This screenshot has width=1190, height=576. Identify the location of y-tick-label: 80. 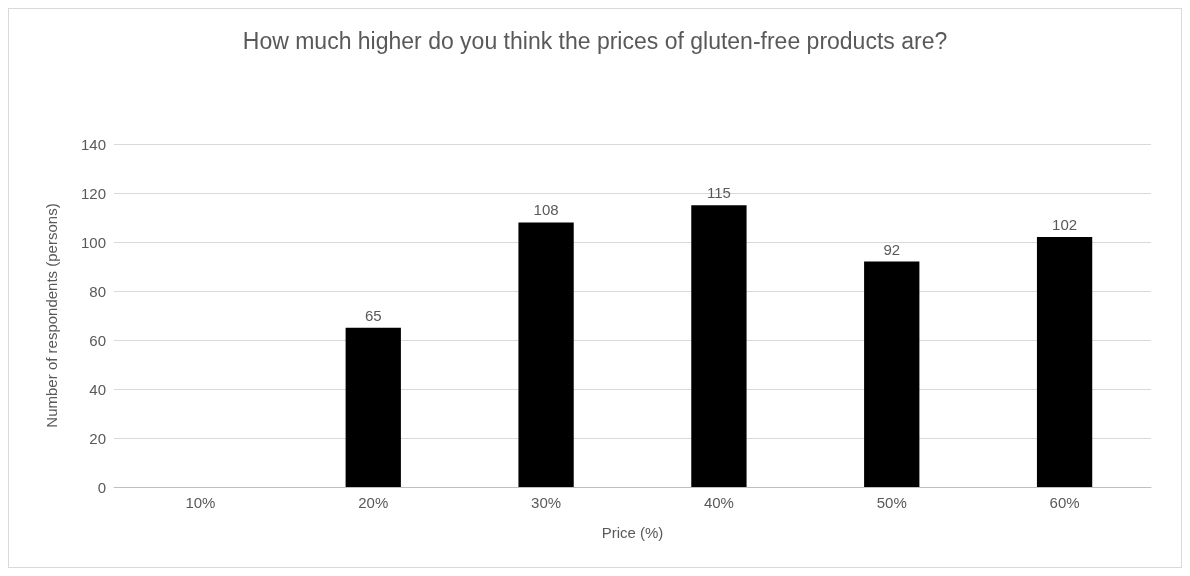
(97, 291).